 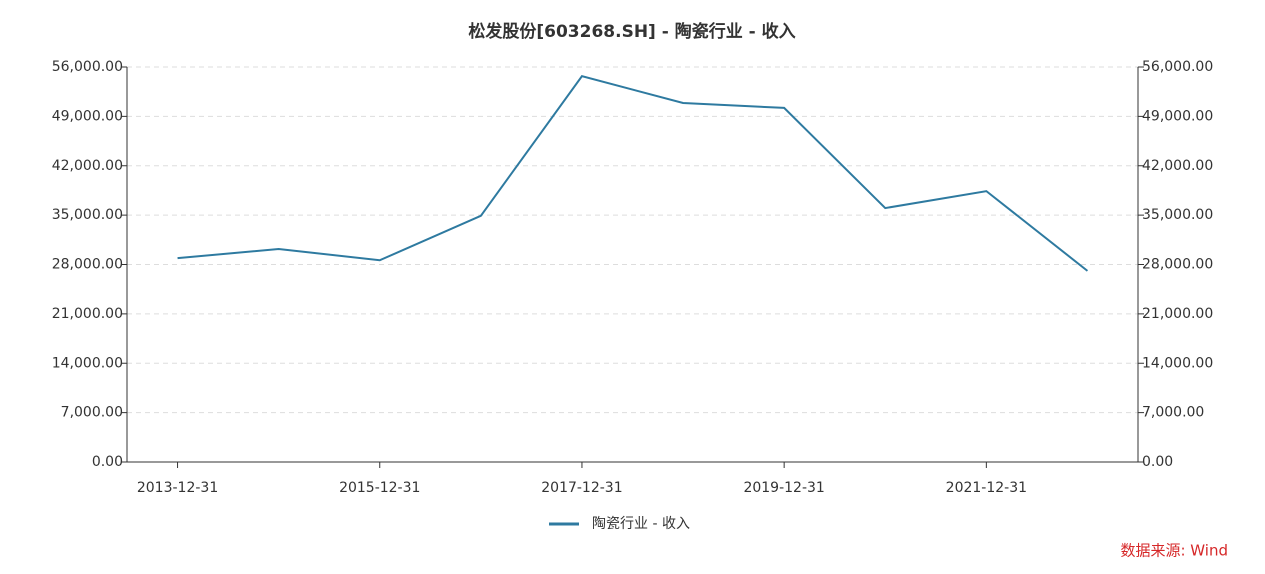 I want to click on x-tick-label: 2015-12-31, so click(x=379, y=488).